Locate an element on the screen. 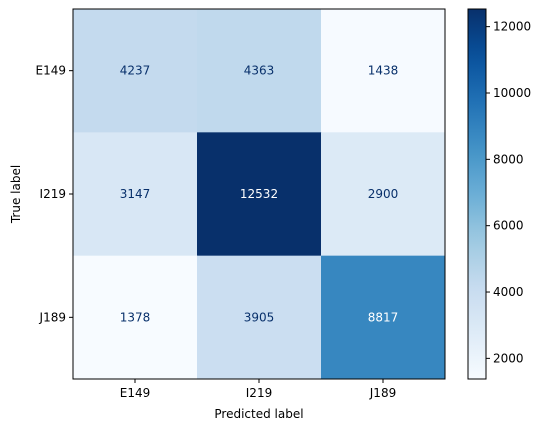 The image size is (551, 432). cell-value-label: 2900 is located at coordinates (383, 194).